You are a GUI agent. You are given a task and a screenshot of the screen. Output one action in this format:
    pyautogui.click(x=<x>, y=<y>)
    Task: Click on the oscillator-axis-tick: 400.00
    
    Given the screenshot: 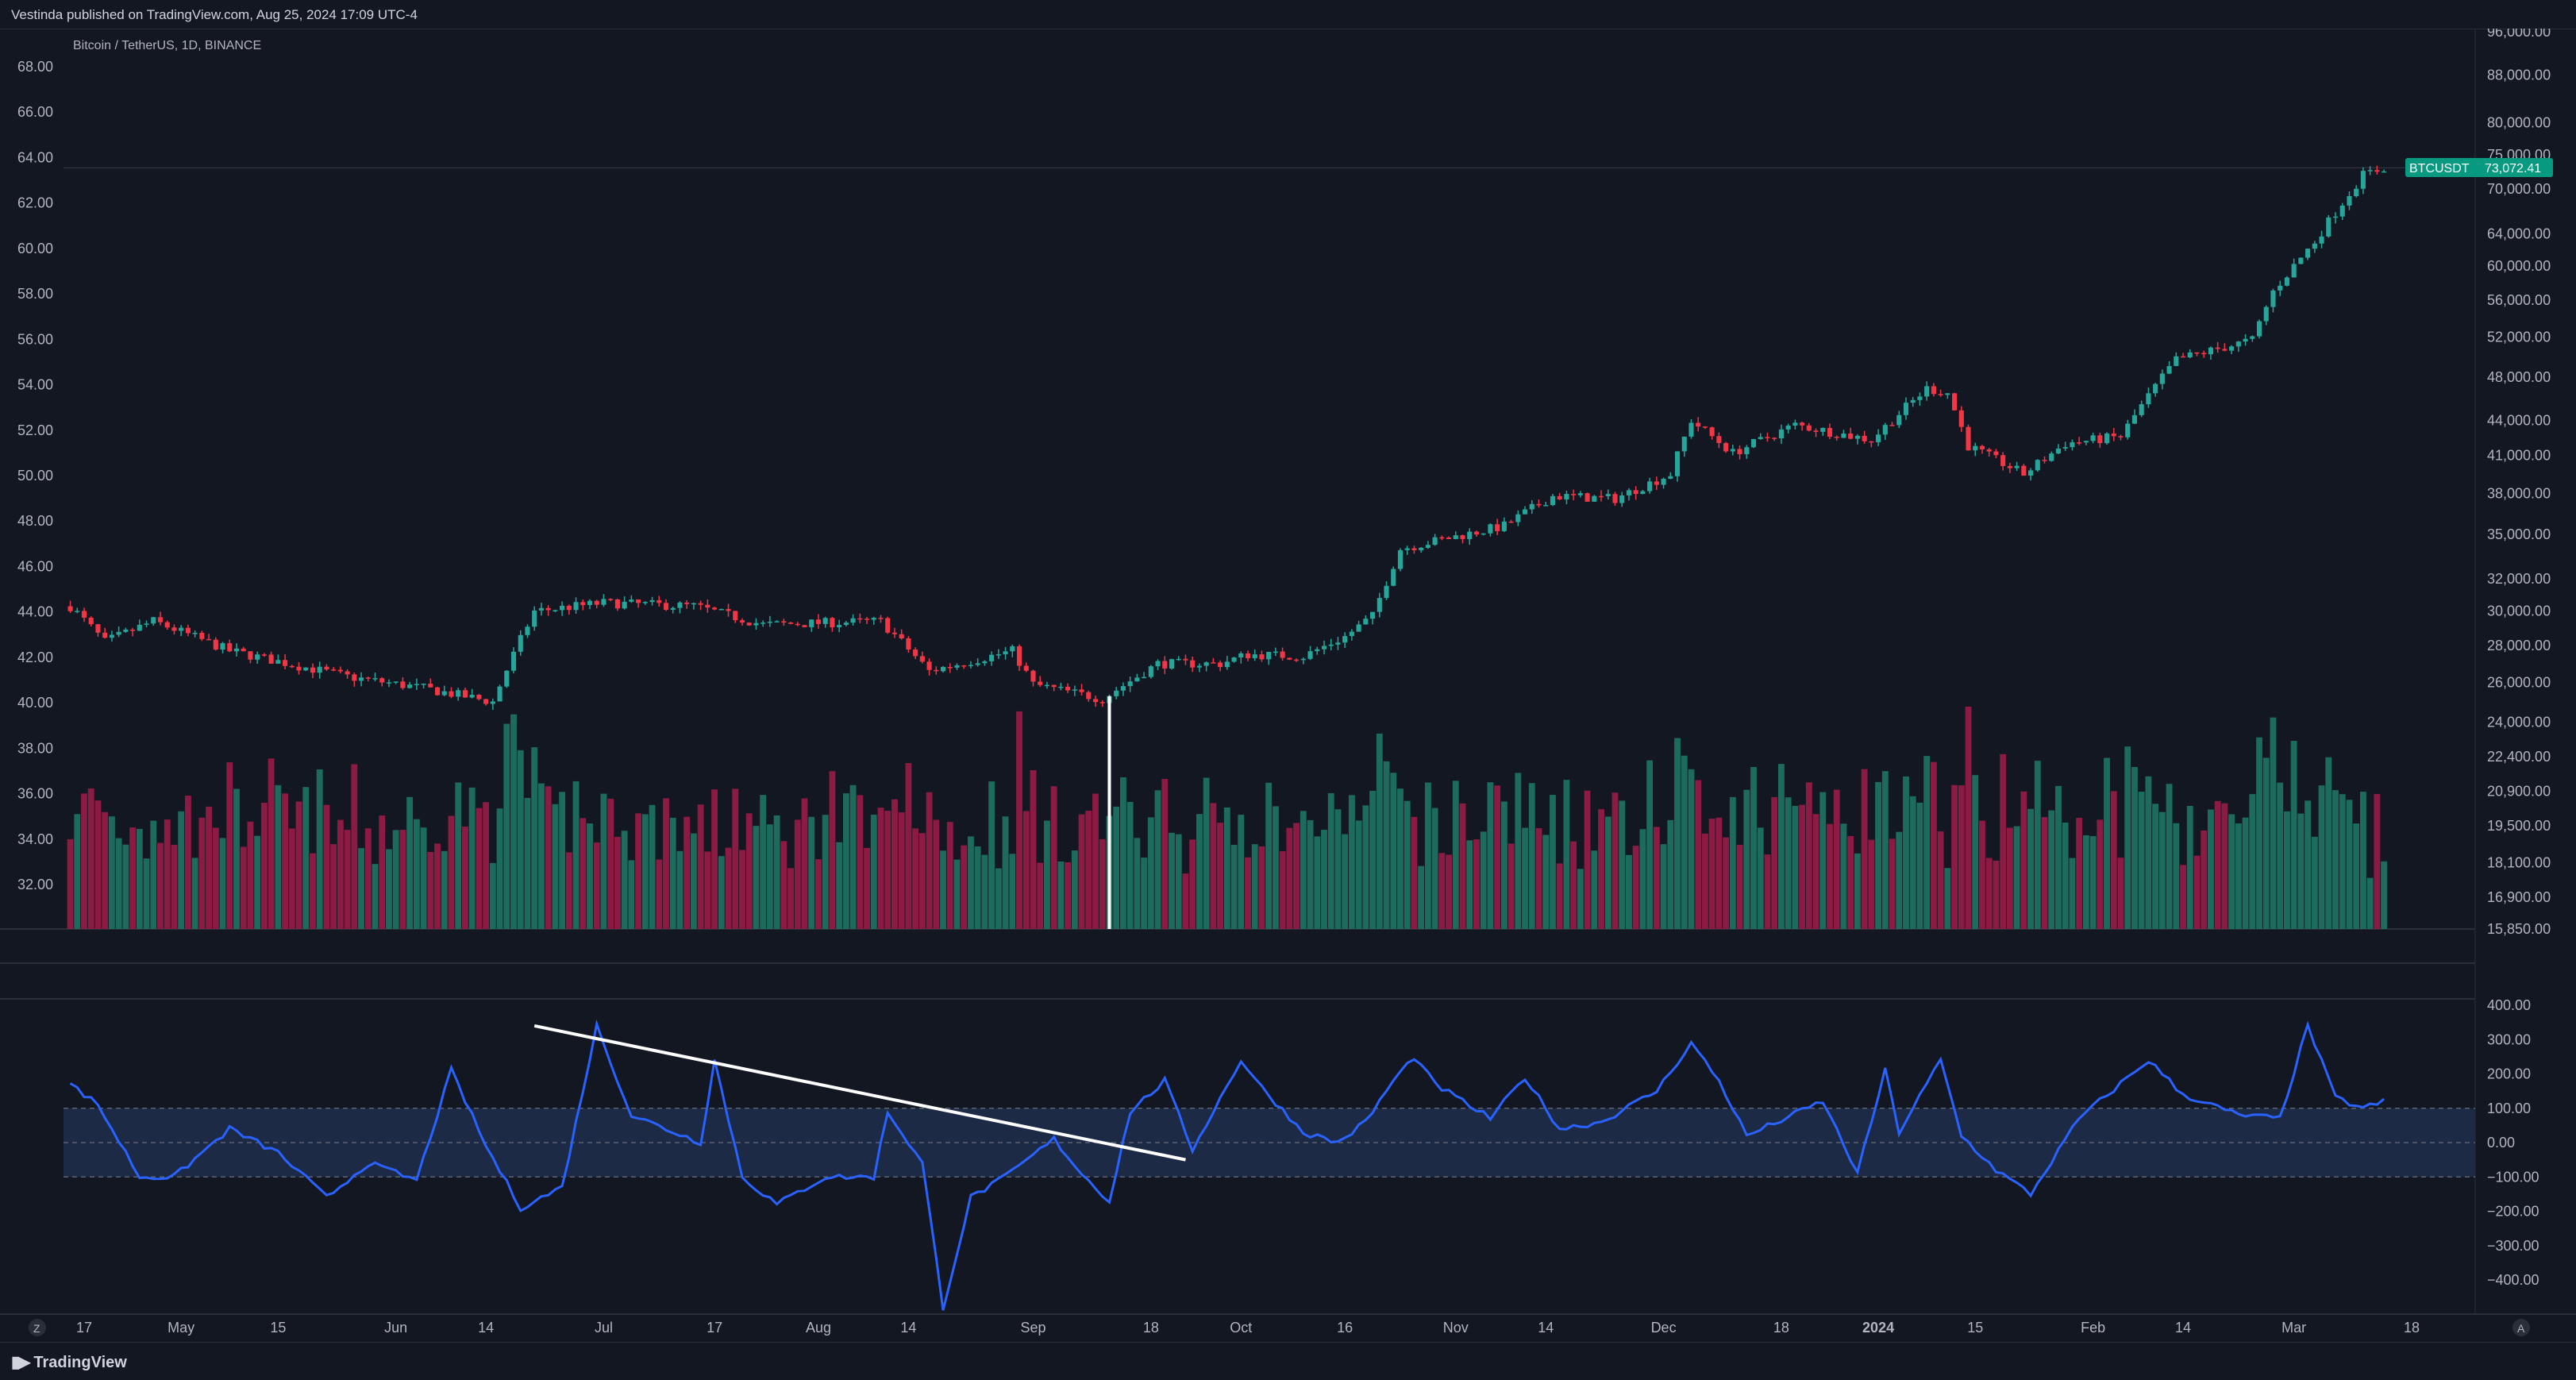 What is the action you would take?
    pyautogui.click(x=2509, y=1005)
    